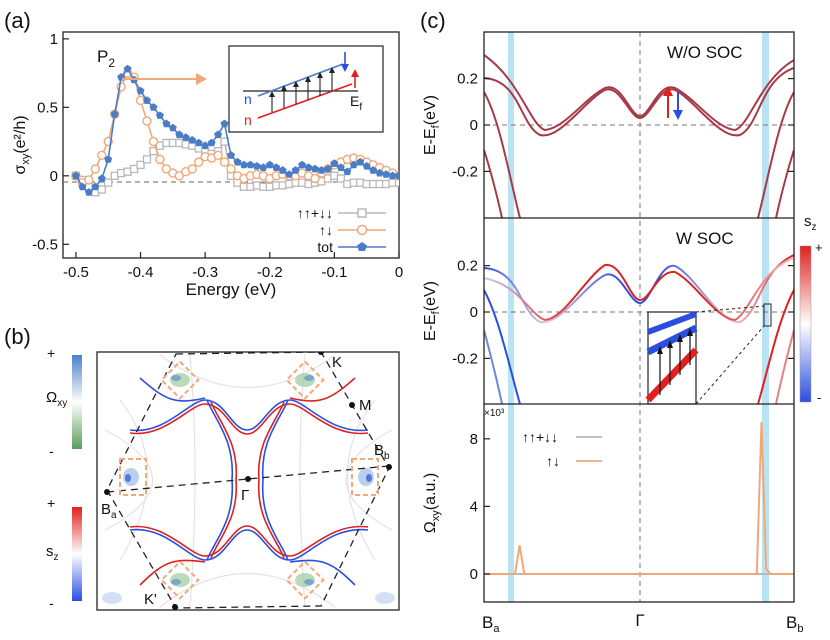 This screenshot has width=830, height=640. Describe the element at coordinates (362, 246) in the screenshot. I see `legend-tot-marker` at that location.